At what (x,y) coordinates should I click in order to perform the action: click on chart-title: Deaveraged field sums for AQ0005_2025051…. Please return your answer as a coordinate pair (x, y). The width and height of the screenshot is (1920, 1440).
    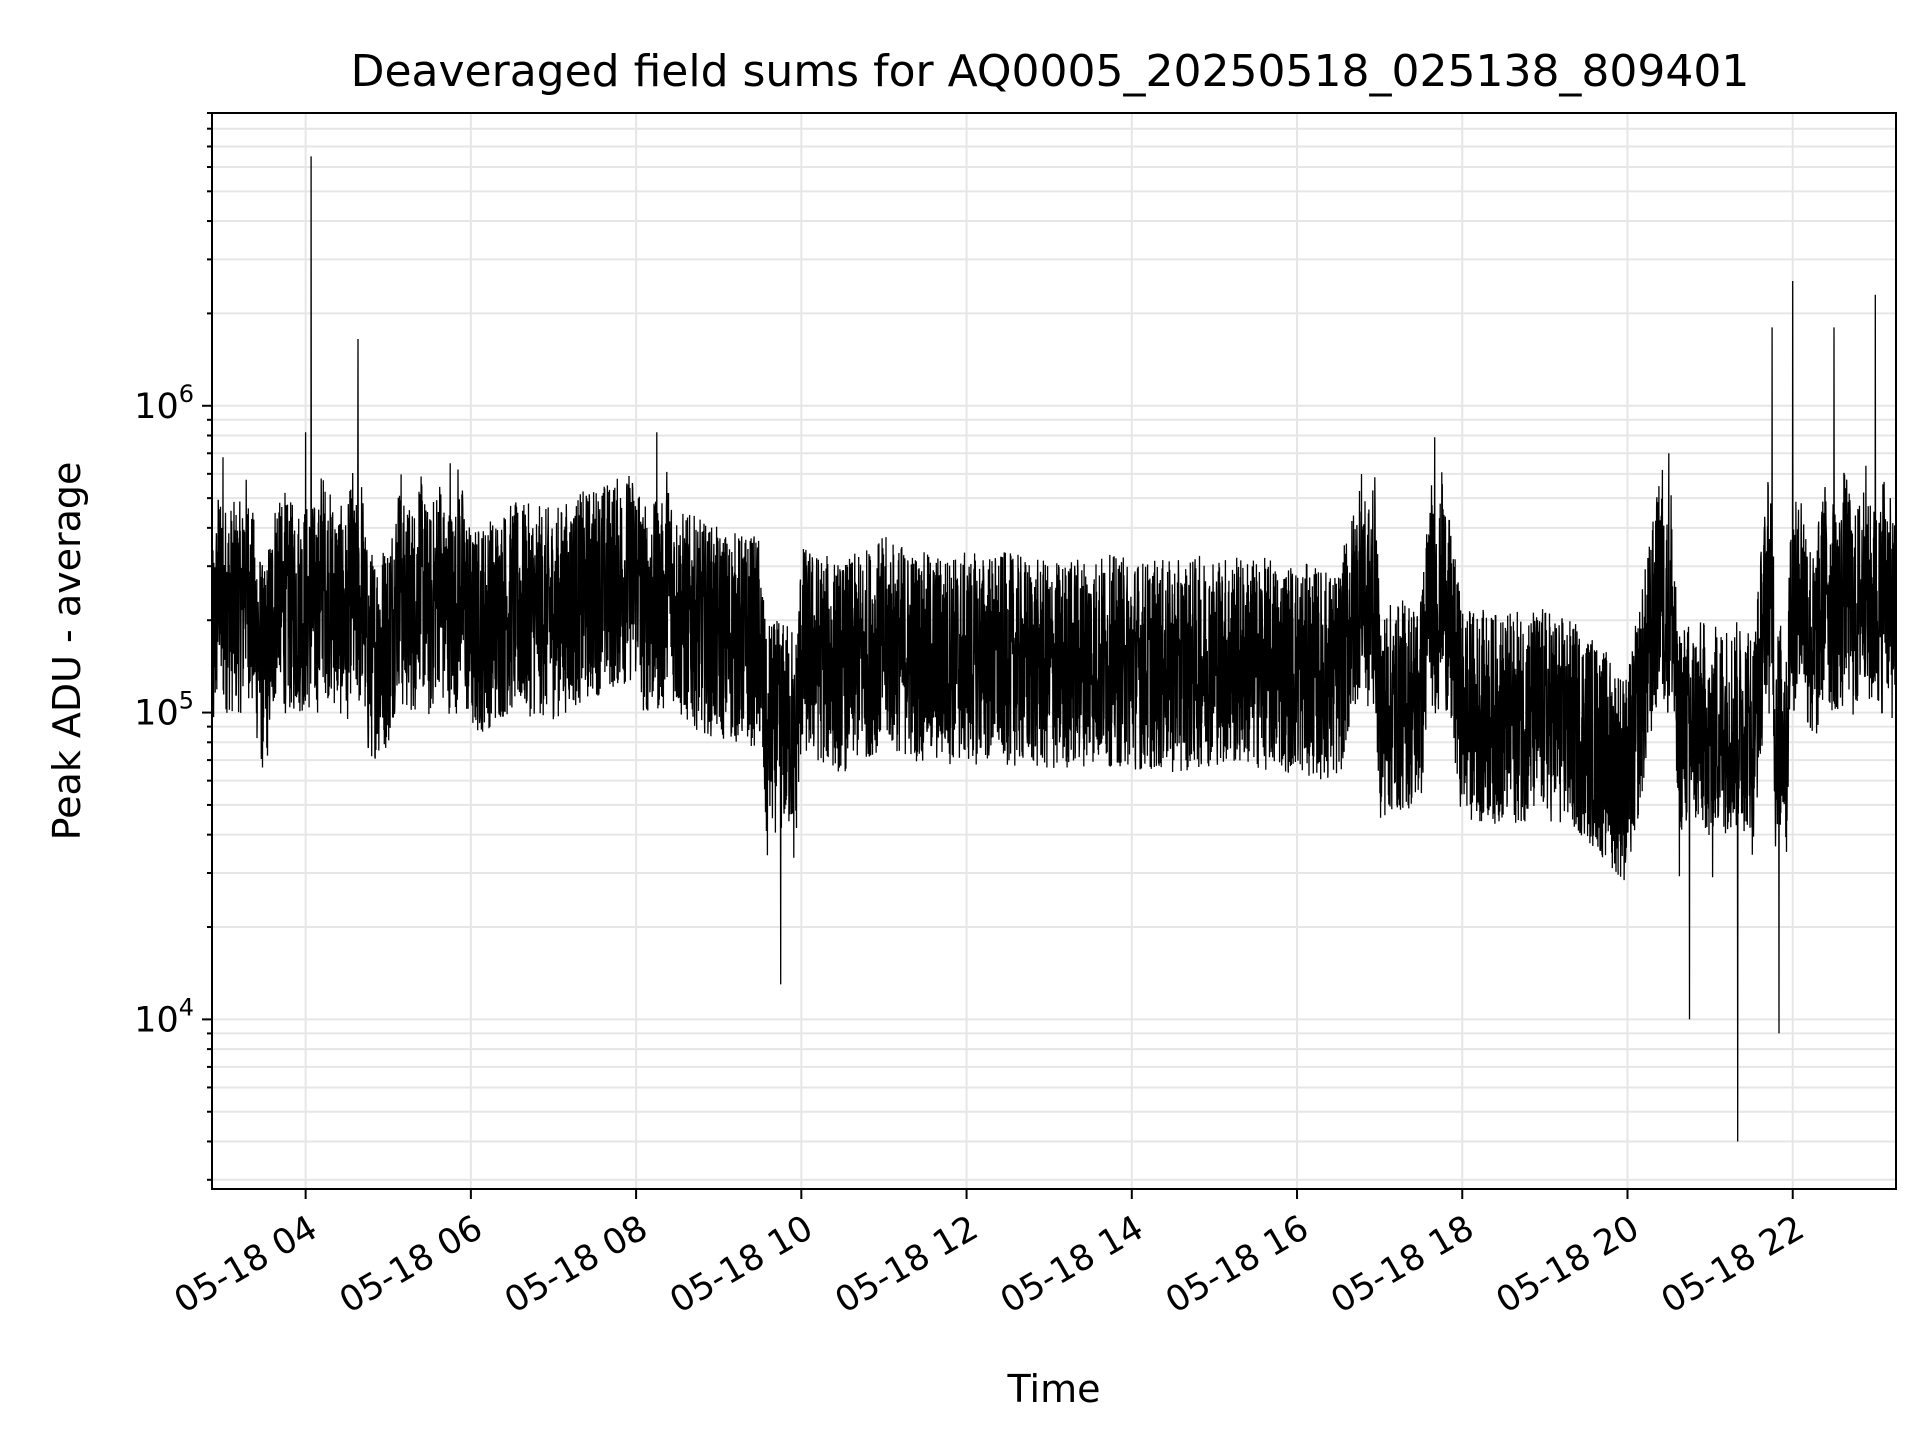
    Looking at the image, I should click on (1050, 71).